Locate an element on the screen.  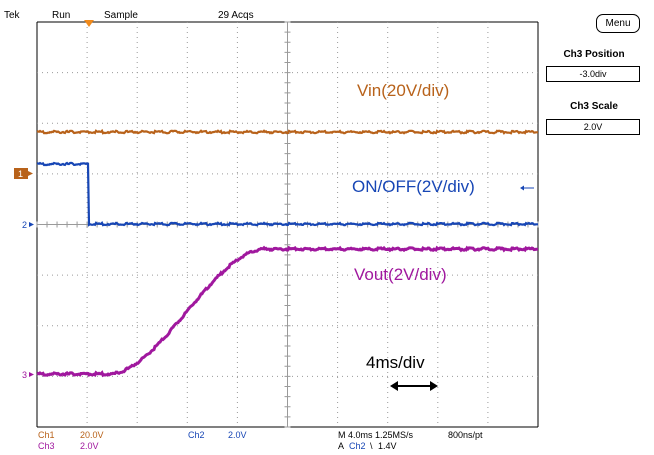
ch1-trace is located at coordinates (287, 131).